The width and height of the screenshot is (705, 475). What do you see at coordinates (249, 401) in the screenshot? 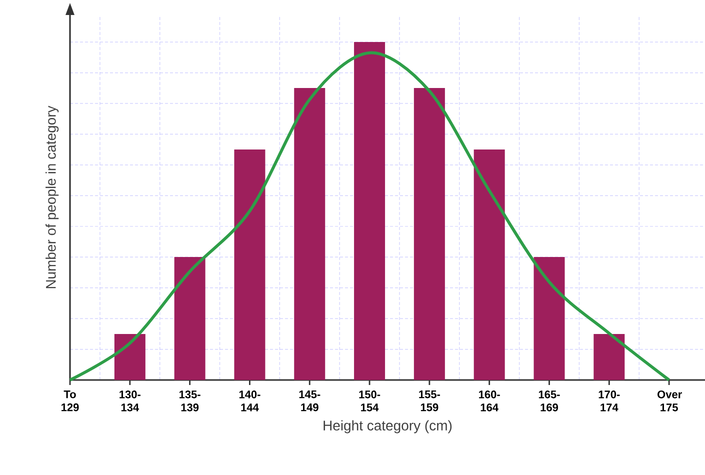
I see `x-tick-label: 140-144` at bounding box center [249, 401].